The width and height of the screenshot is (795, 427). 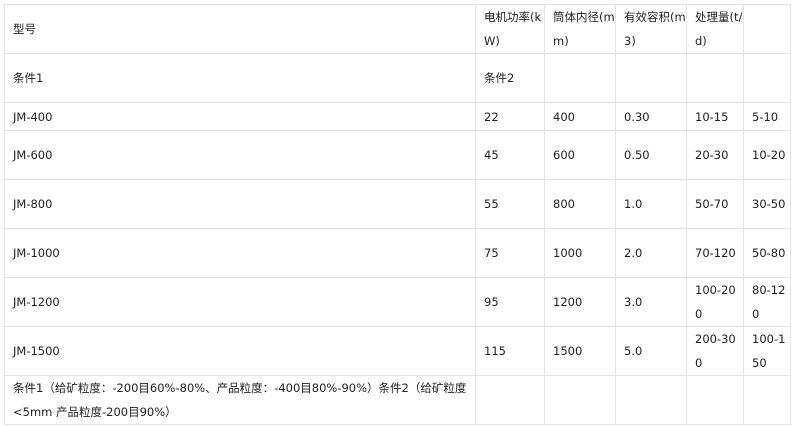 What do you see at coordinates (715, 204) in the screenshot?
I see `cell-capacity-1: 50-70` at bounding box center [715, 204].